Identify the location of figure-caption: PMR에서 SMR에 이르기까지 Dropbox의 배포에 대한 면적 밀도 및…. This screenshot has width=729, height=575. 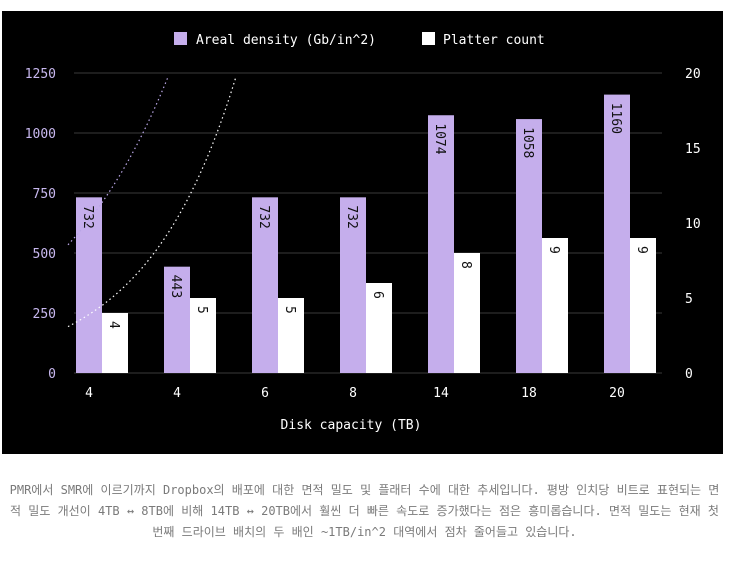
(364, 511).